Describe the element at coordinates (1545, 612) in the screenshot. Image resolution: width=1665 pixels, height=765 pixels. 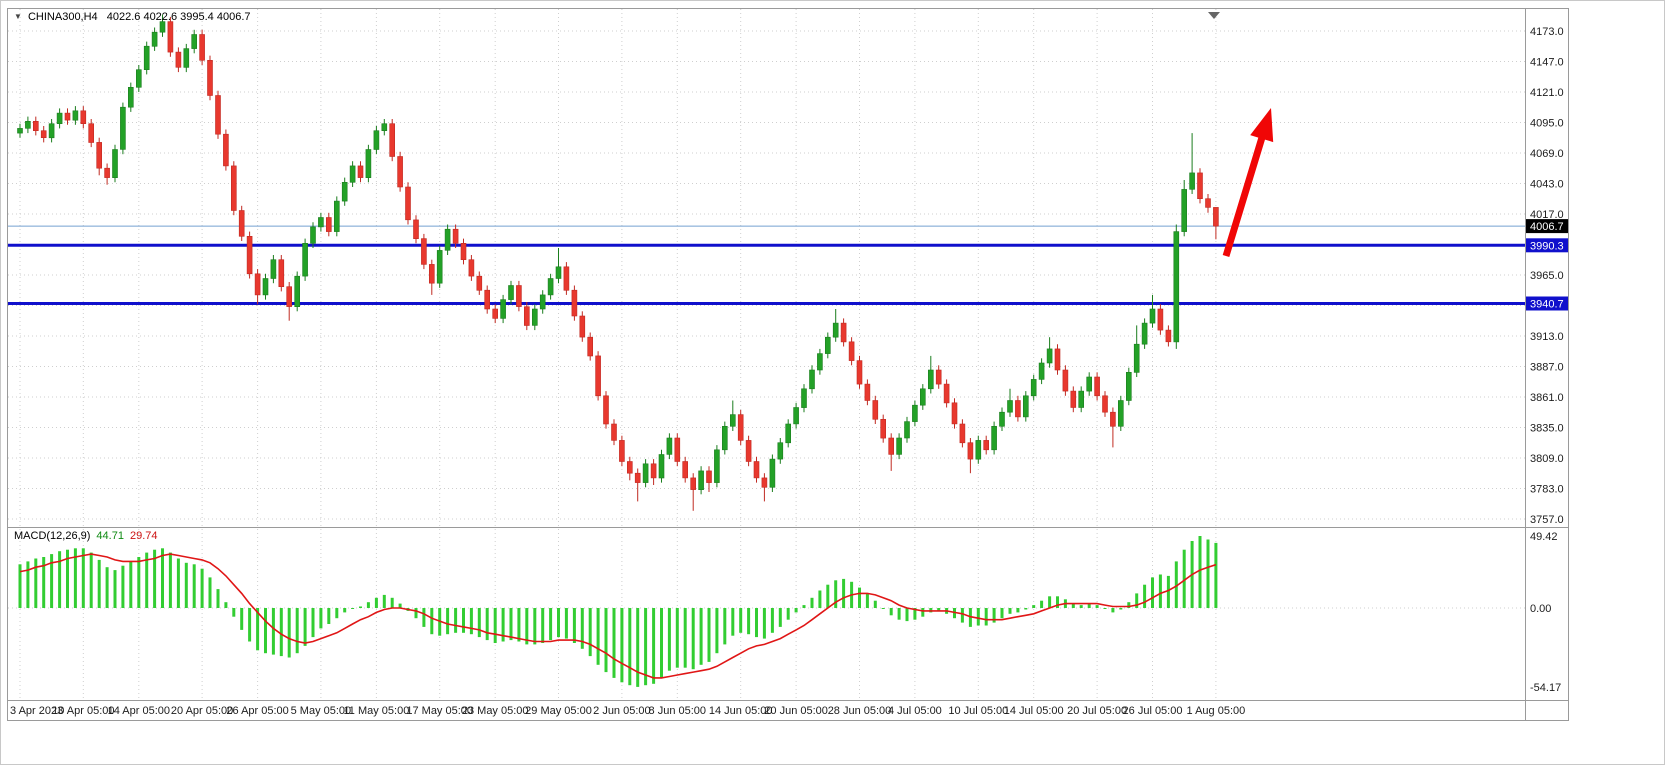
I see `macd-axis: 49.42 0.00 -54.17` at that location.